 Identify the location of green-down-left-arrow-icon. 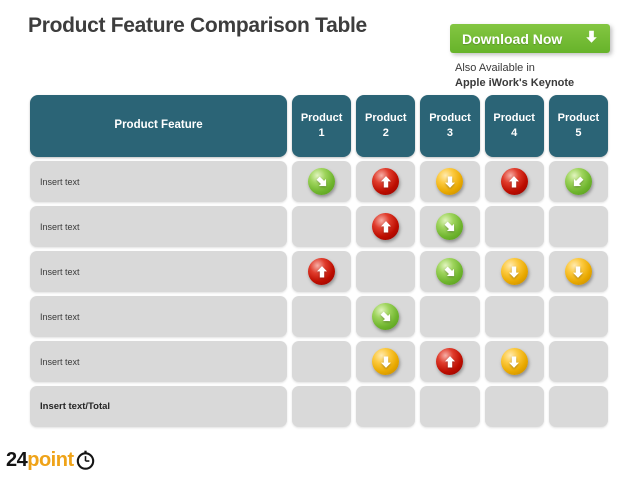
(578, 181).